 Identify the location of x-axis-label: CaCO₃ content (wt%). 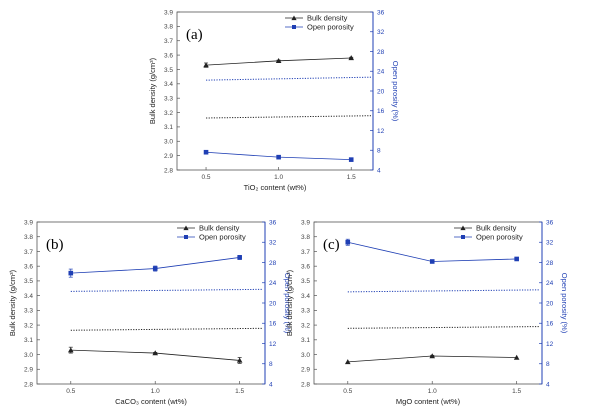
(151, 401).